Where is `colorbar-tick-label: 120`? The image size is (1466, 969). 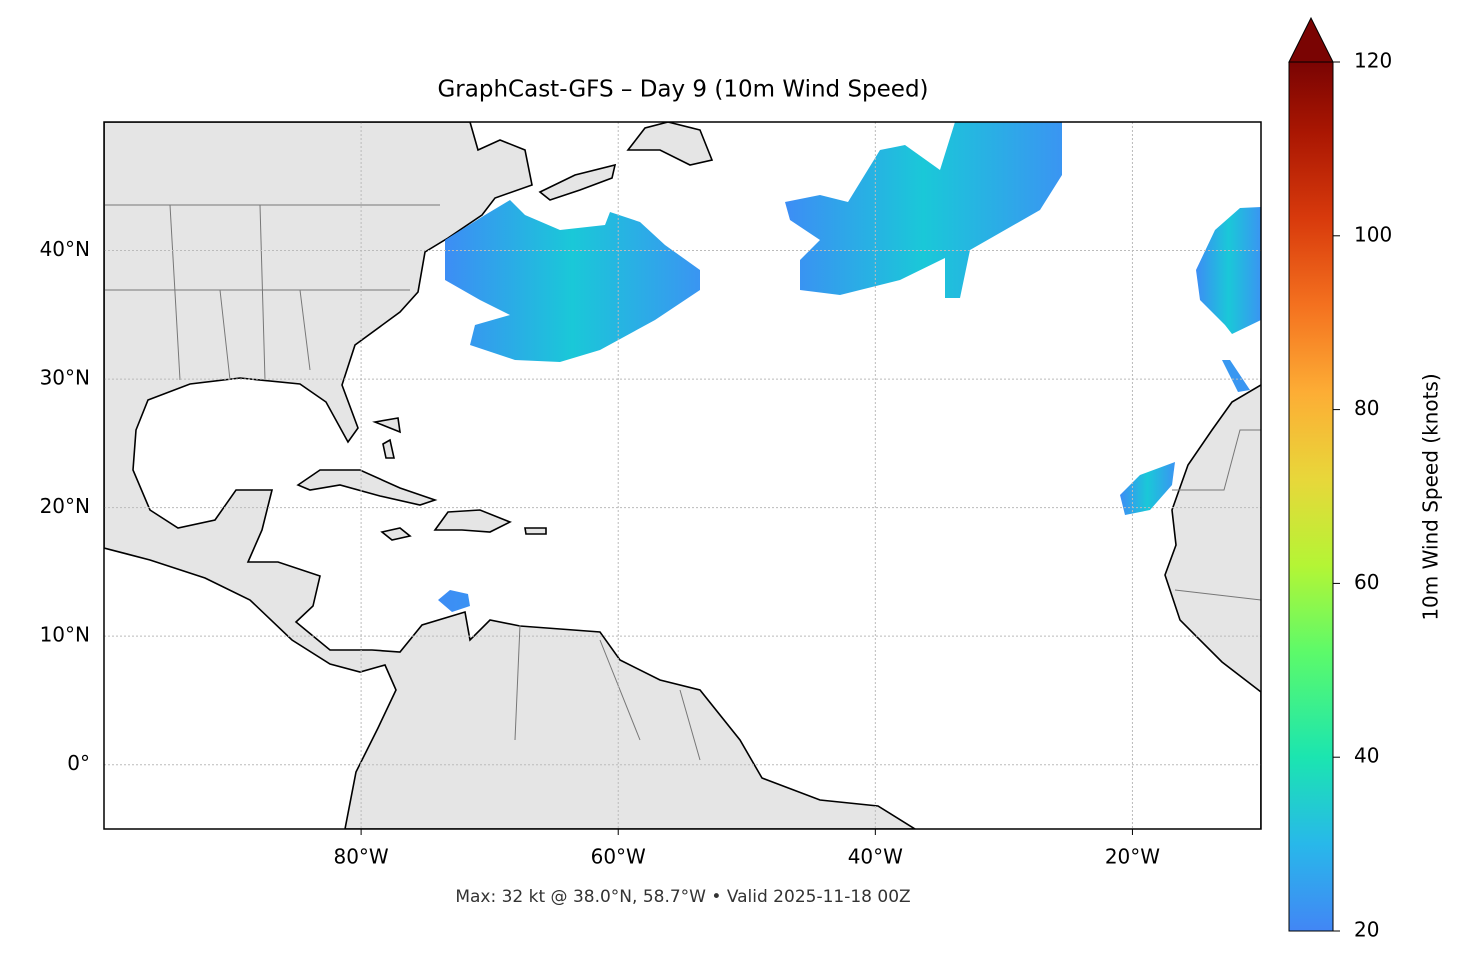 colorbar-tick-label: 120 is located at coordinates (1373, 61).